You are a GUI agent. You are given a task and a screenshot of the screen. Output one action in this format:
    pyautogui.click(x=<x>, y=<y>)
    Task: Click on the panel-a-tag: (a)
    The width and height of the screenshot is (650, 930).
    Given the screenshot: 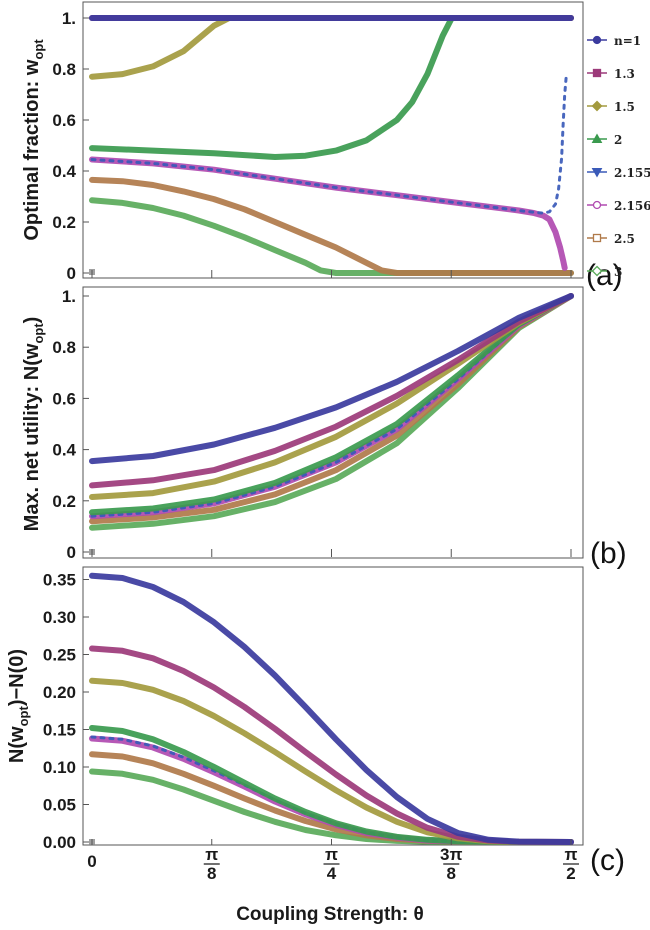 What is the action you would take?
    pyautogui.click(x=604, y=275)
    